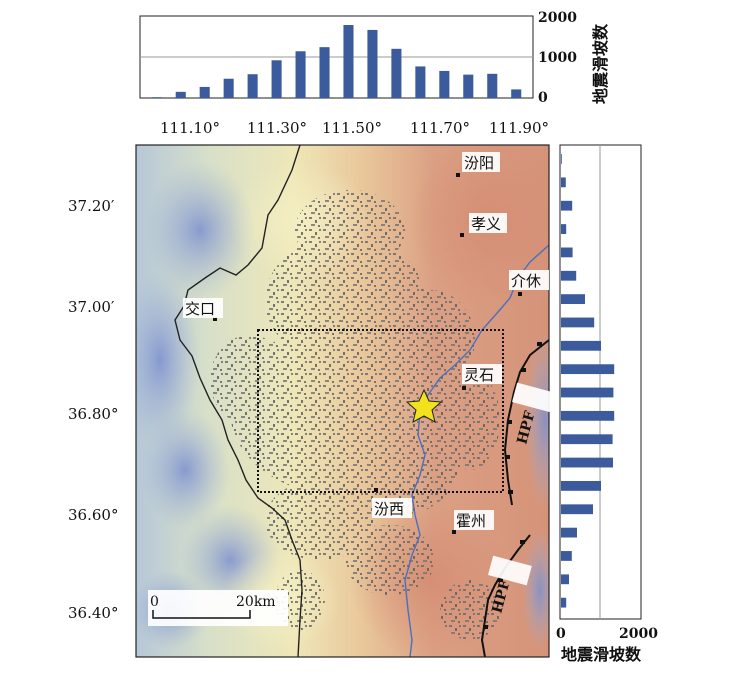  I want to click on study-area-box, so click(380, 411).